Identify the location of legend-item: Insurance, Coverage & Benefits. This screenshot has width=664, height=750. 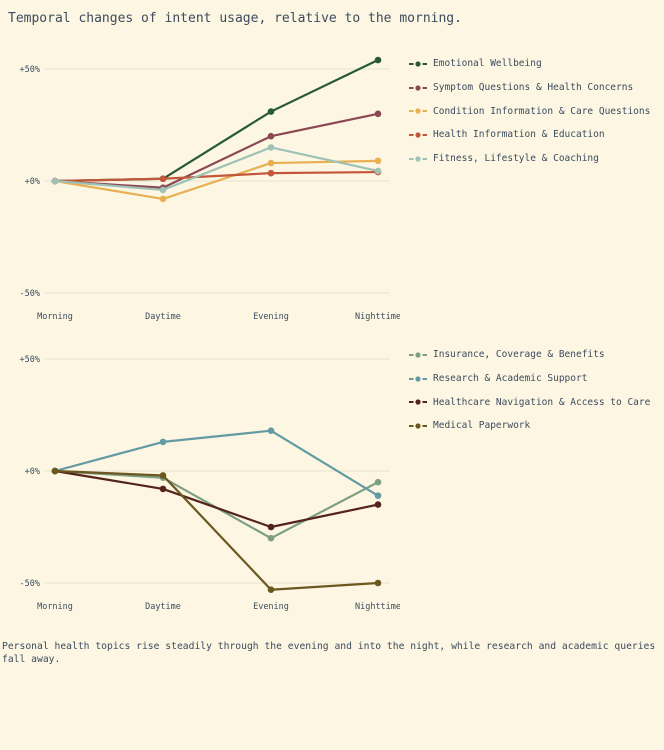
(529, 355).